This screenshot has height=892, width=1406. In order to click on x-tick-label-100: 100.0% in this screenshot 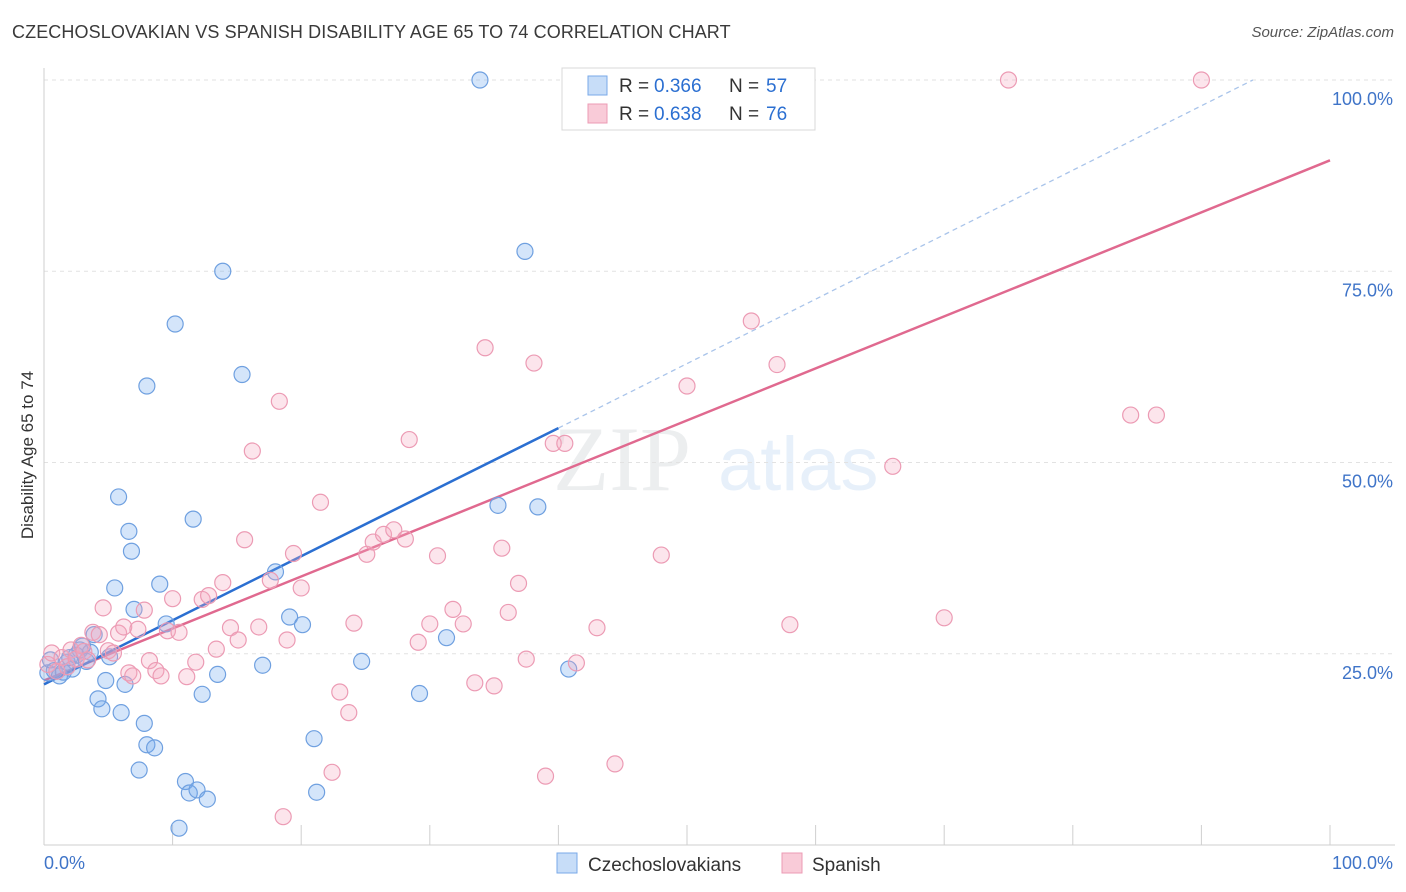, I will do `click(1362, 863)`.